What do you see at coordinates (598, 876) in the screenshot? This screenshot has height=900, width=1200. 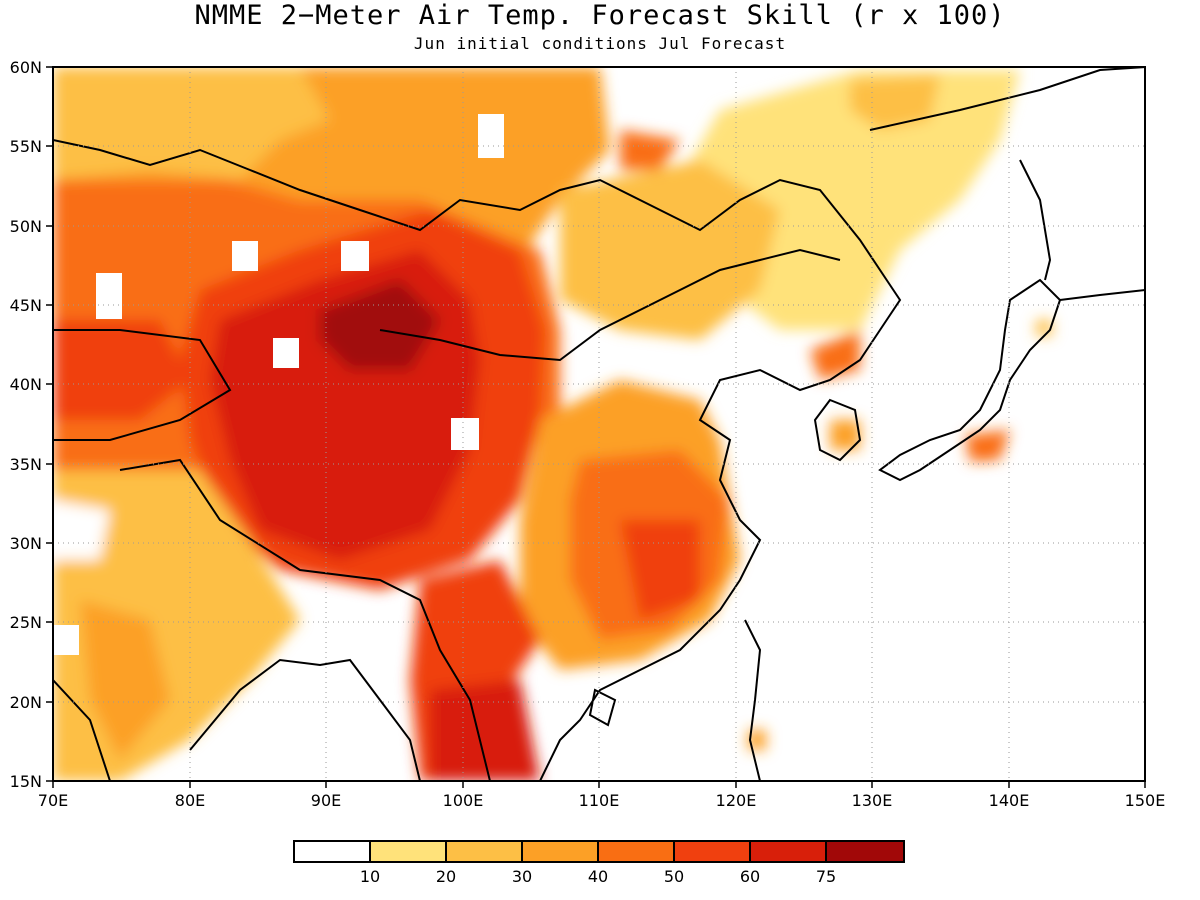 I see `legend-label: 40` at bounding box center [598, 876].